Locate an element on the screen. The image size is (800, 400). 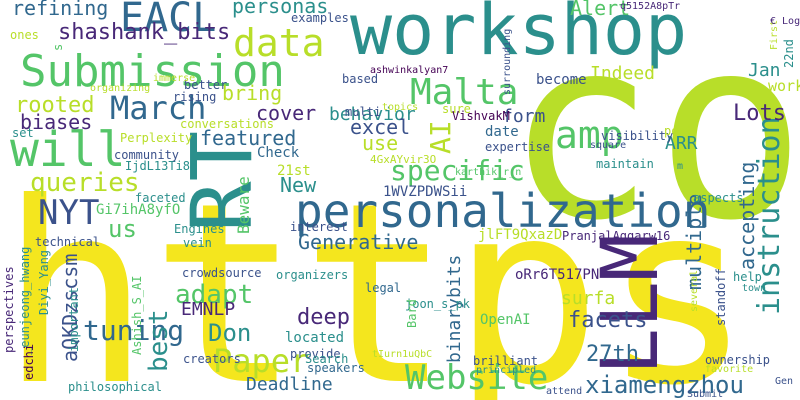
cloud-word: aspects is located at coordinates (718, 198).